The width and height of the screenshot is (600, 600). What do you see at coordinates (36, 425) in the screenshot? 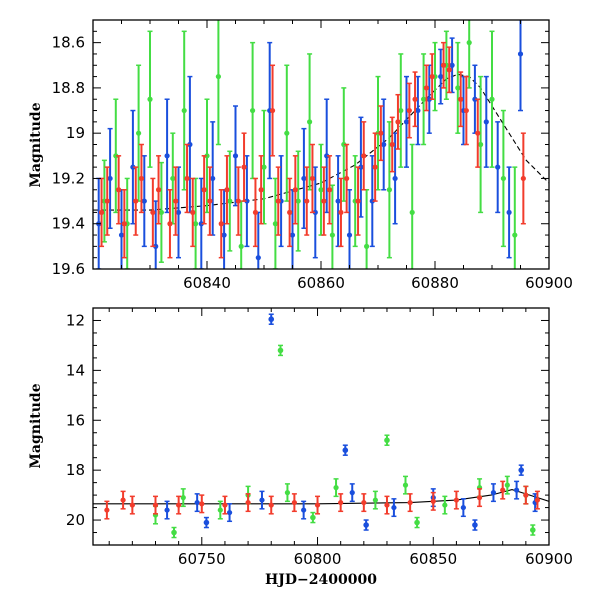
I see `bottom-y-axis-label: Magnitude` at bounding box center [36, 425].